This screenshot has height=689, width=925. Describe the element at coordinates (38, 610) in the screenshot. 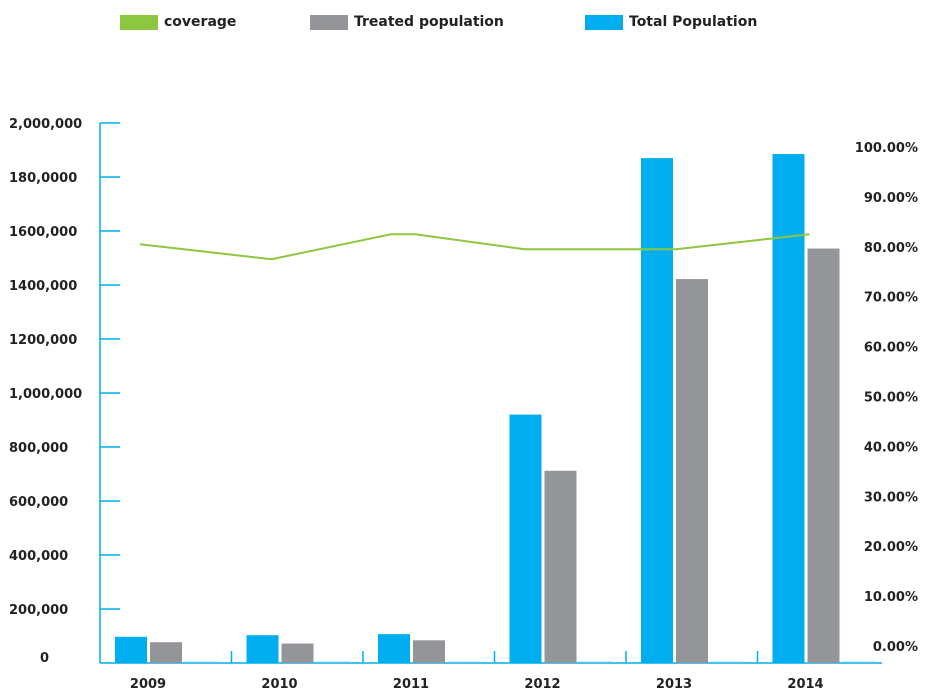

I see `y-left-tick-label: 200,000` at that location.